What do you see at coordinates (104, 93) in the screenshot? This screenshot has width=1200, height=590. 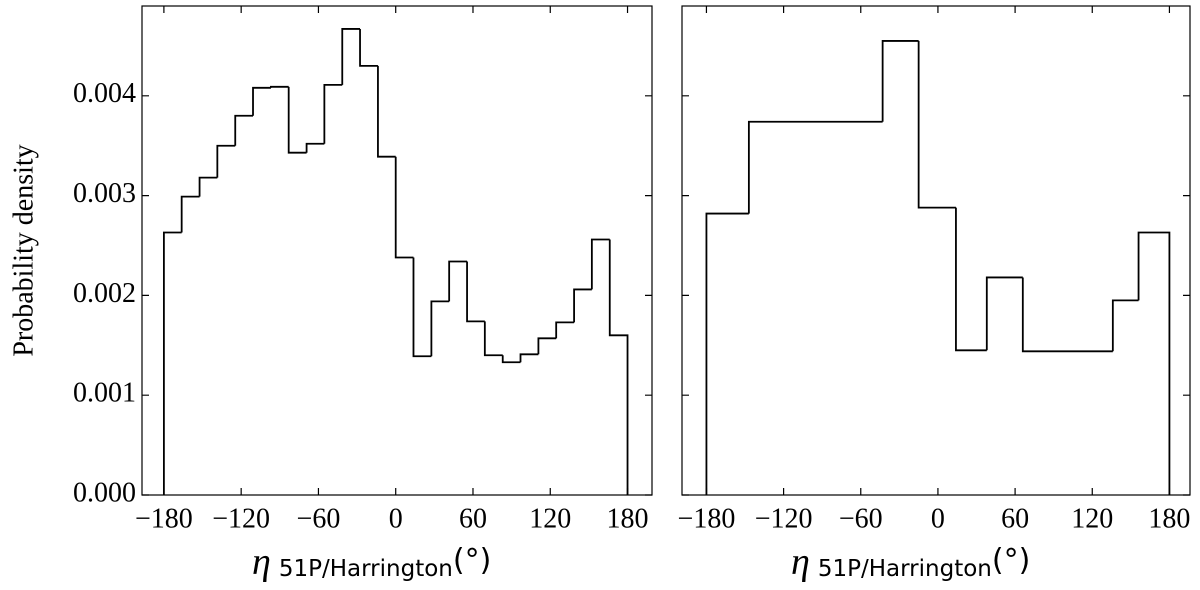 I see `y-tick-label: 0.004` at bounding box center [104, 93].